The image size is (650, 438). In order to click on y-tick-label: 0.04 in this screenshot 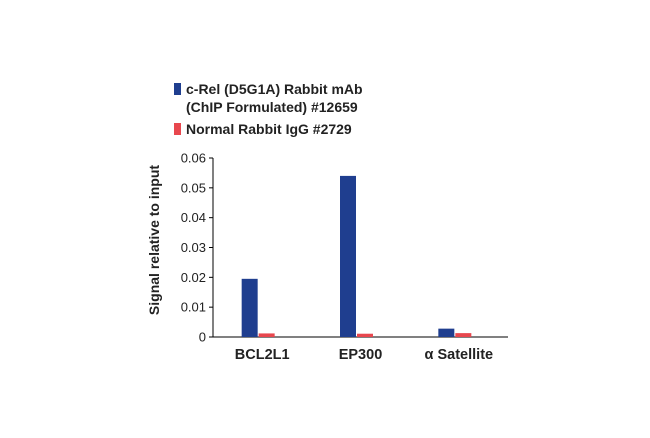, I will do `click(193, 217)`.